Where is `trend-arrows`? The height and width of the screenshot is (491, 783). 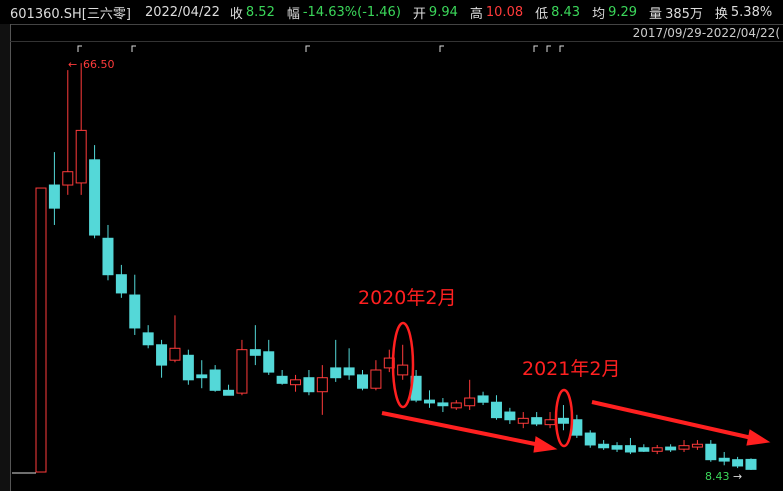 trend-arrows is located at coordinates (576, 426).